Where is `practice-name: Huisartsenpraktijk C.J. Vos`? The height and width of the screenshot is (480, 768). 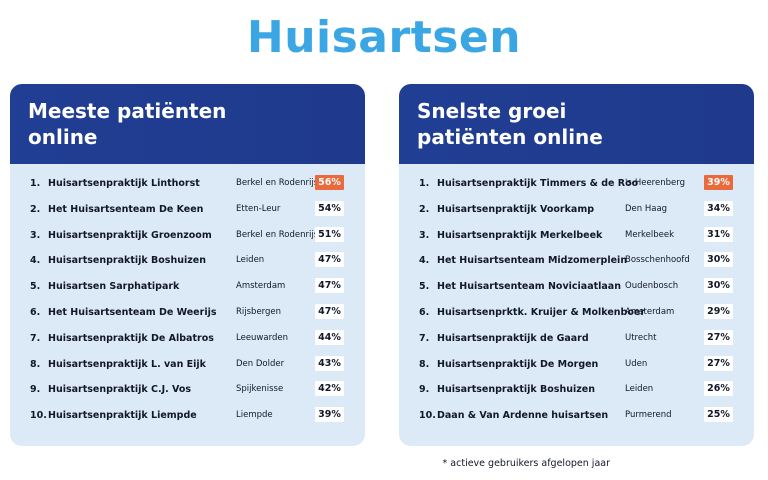
practice-name: Huisartsenpraktijk C.J. Vos is located at coordinates (120, 390).